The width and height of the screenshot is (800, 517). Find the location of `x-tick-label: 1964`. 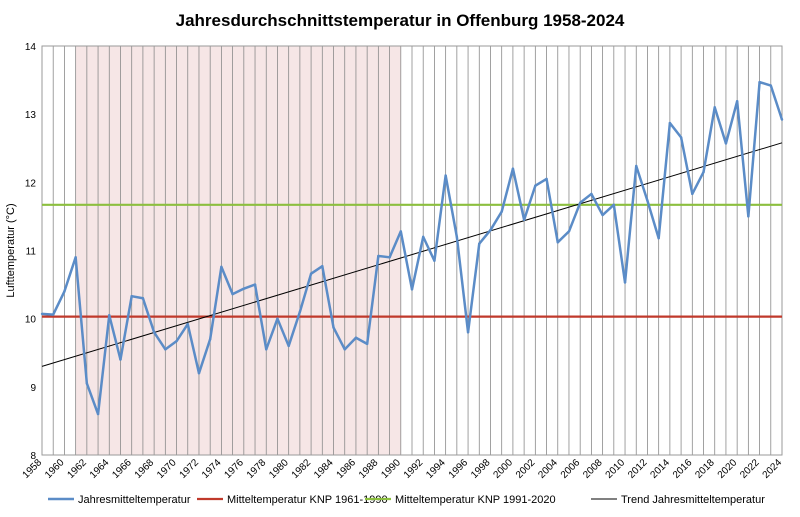

x-tick-label: 1964 is located at coordinates (100, 469).